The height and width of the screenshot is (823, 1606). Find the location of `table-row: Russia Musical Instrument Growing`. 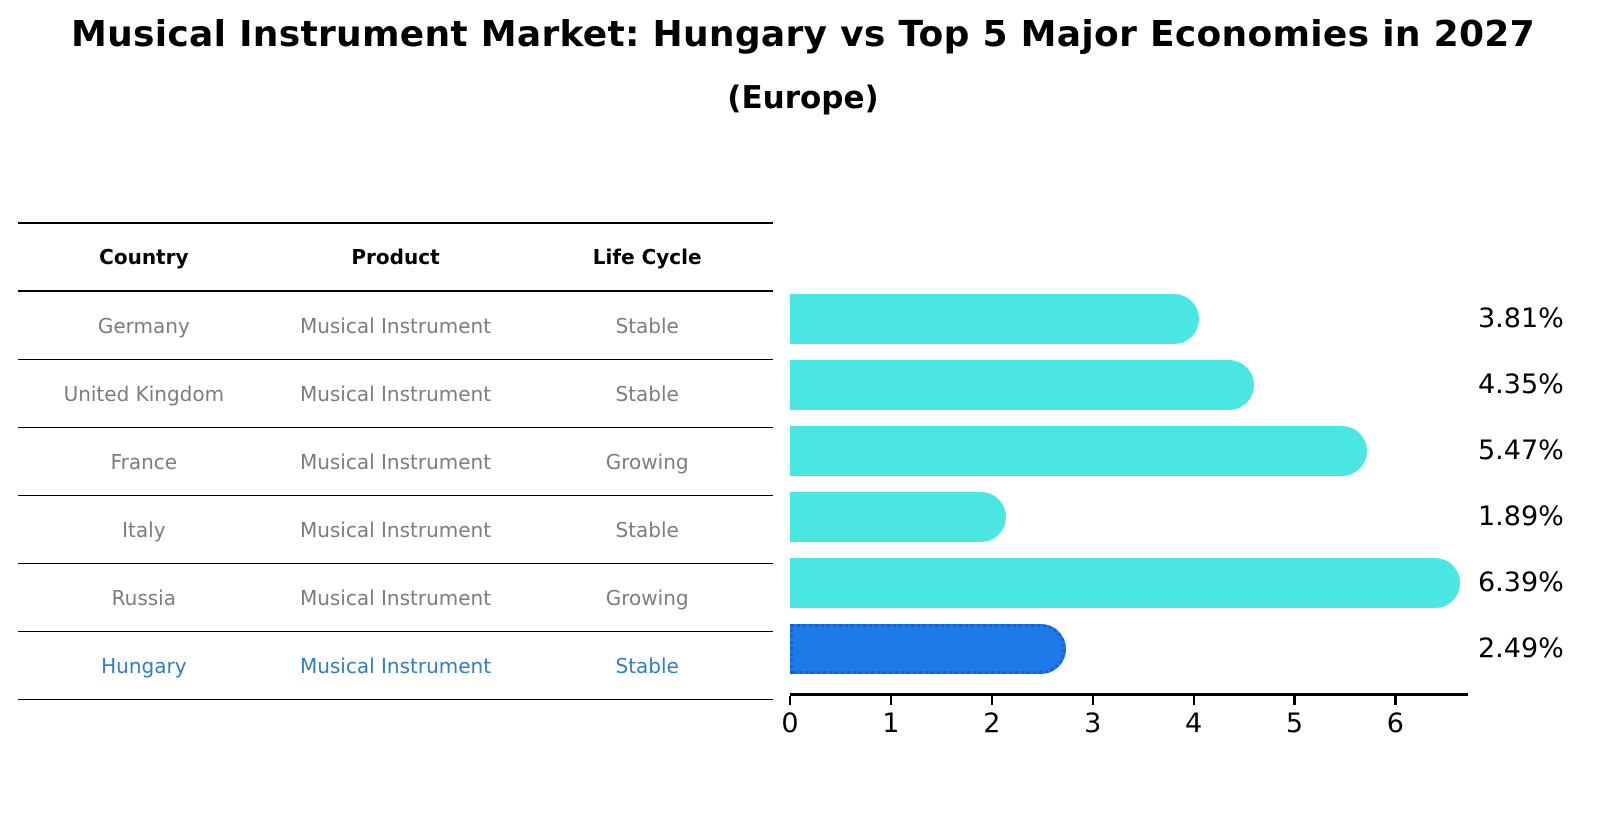

table-row: Russia Musical Instrument Growing is located at coordinates (395, 598).